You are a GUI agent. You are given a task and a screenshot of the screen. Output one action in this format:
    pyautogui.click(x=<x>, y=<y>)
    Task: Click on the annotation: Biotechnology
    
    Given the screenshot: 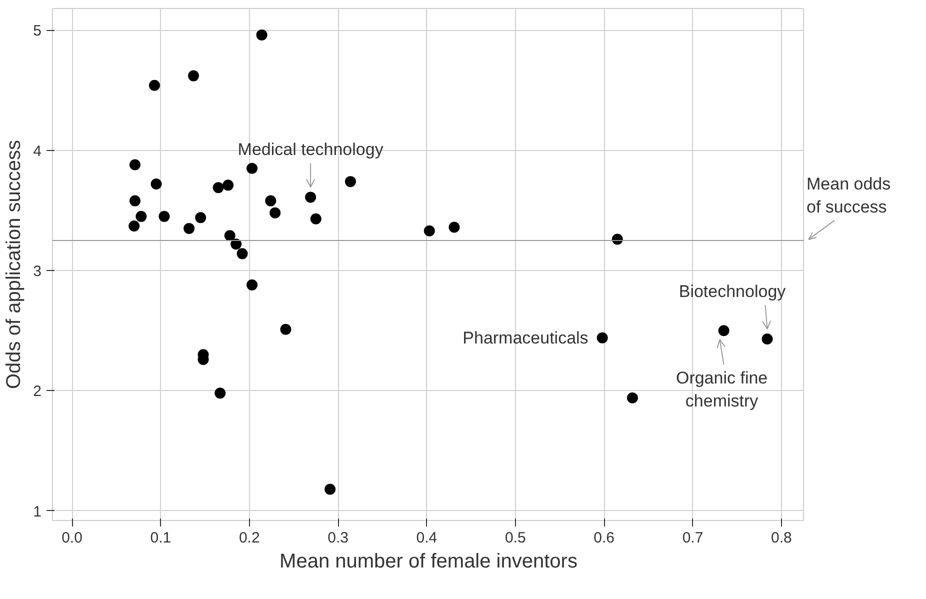 What is the action you would take?
    pyautogui.click(x=732, y=292)
    